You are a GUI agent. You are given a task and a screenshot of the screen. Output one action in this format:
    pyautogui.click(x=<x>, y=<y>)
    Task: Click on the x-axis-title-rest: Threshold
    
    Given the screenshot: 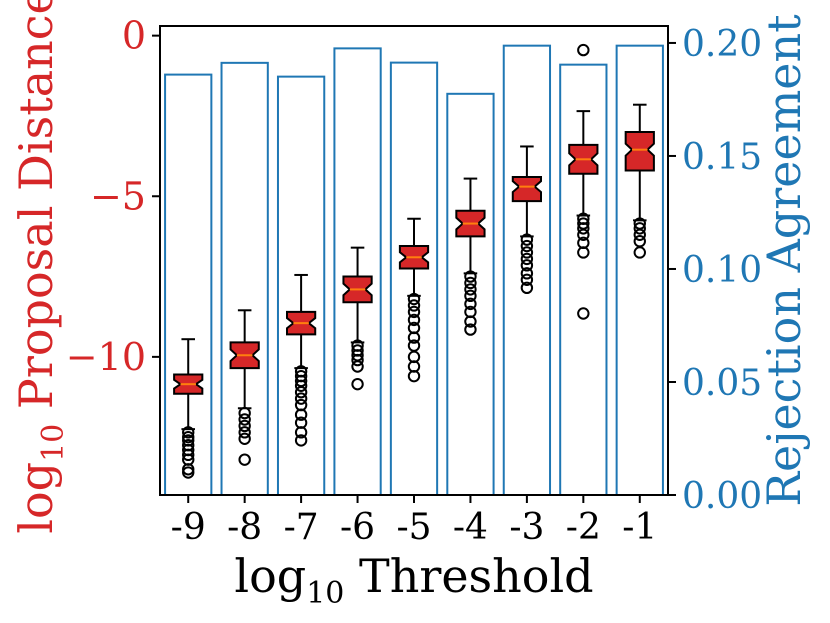 What is the action you would take?
    pyautogui.click(x=468, y=576)
    